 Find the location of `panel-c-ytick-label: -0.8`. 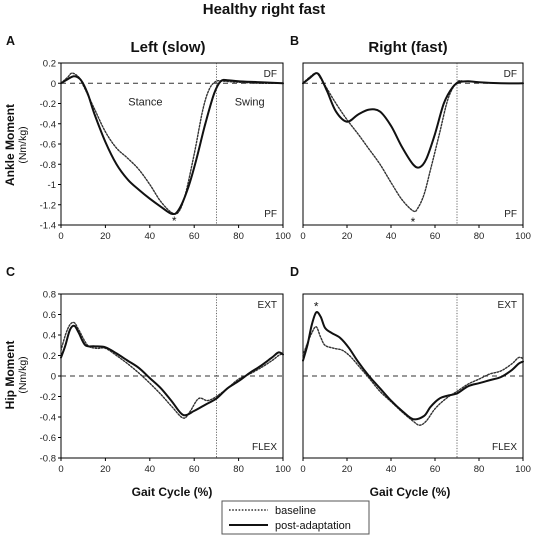

panel-c-ytick-label: -0.8 is located at coordinates (48, 459).